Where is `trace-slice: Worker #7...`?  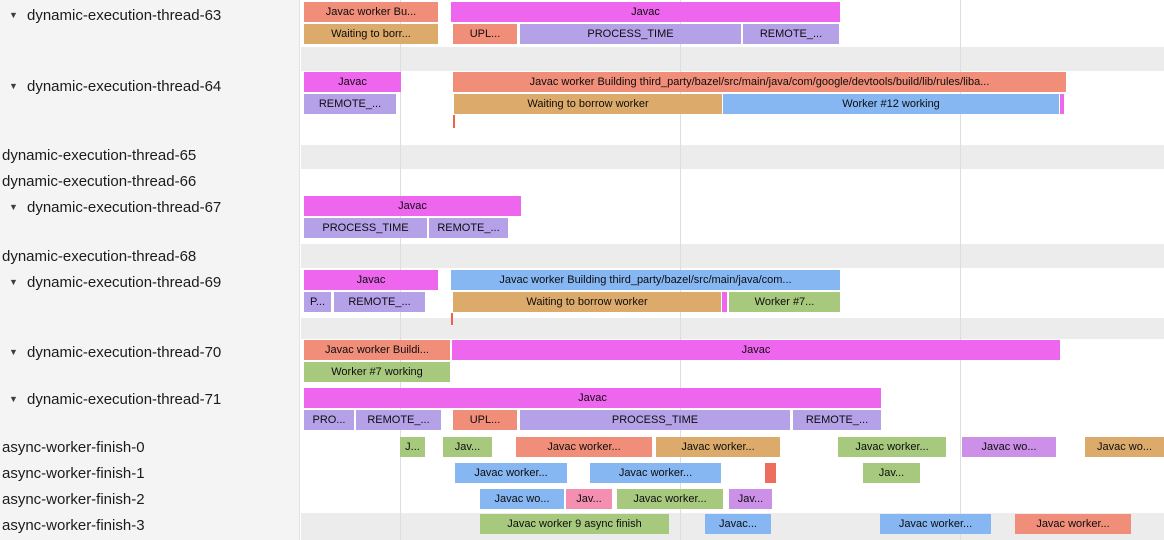 trace-slice: Worker #7... is located at coordinates (784, 302).